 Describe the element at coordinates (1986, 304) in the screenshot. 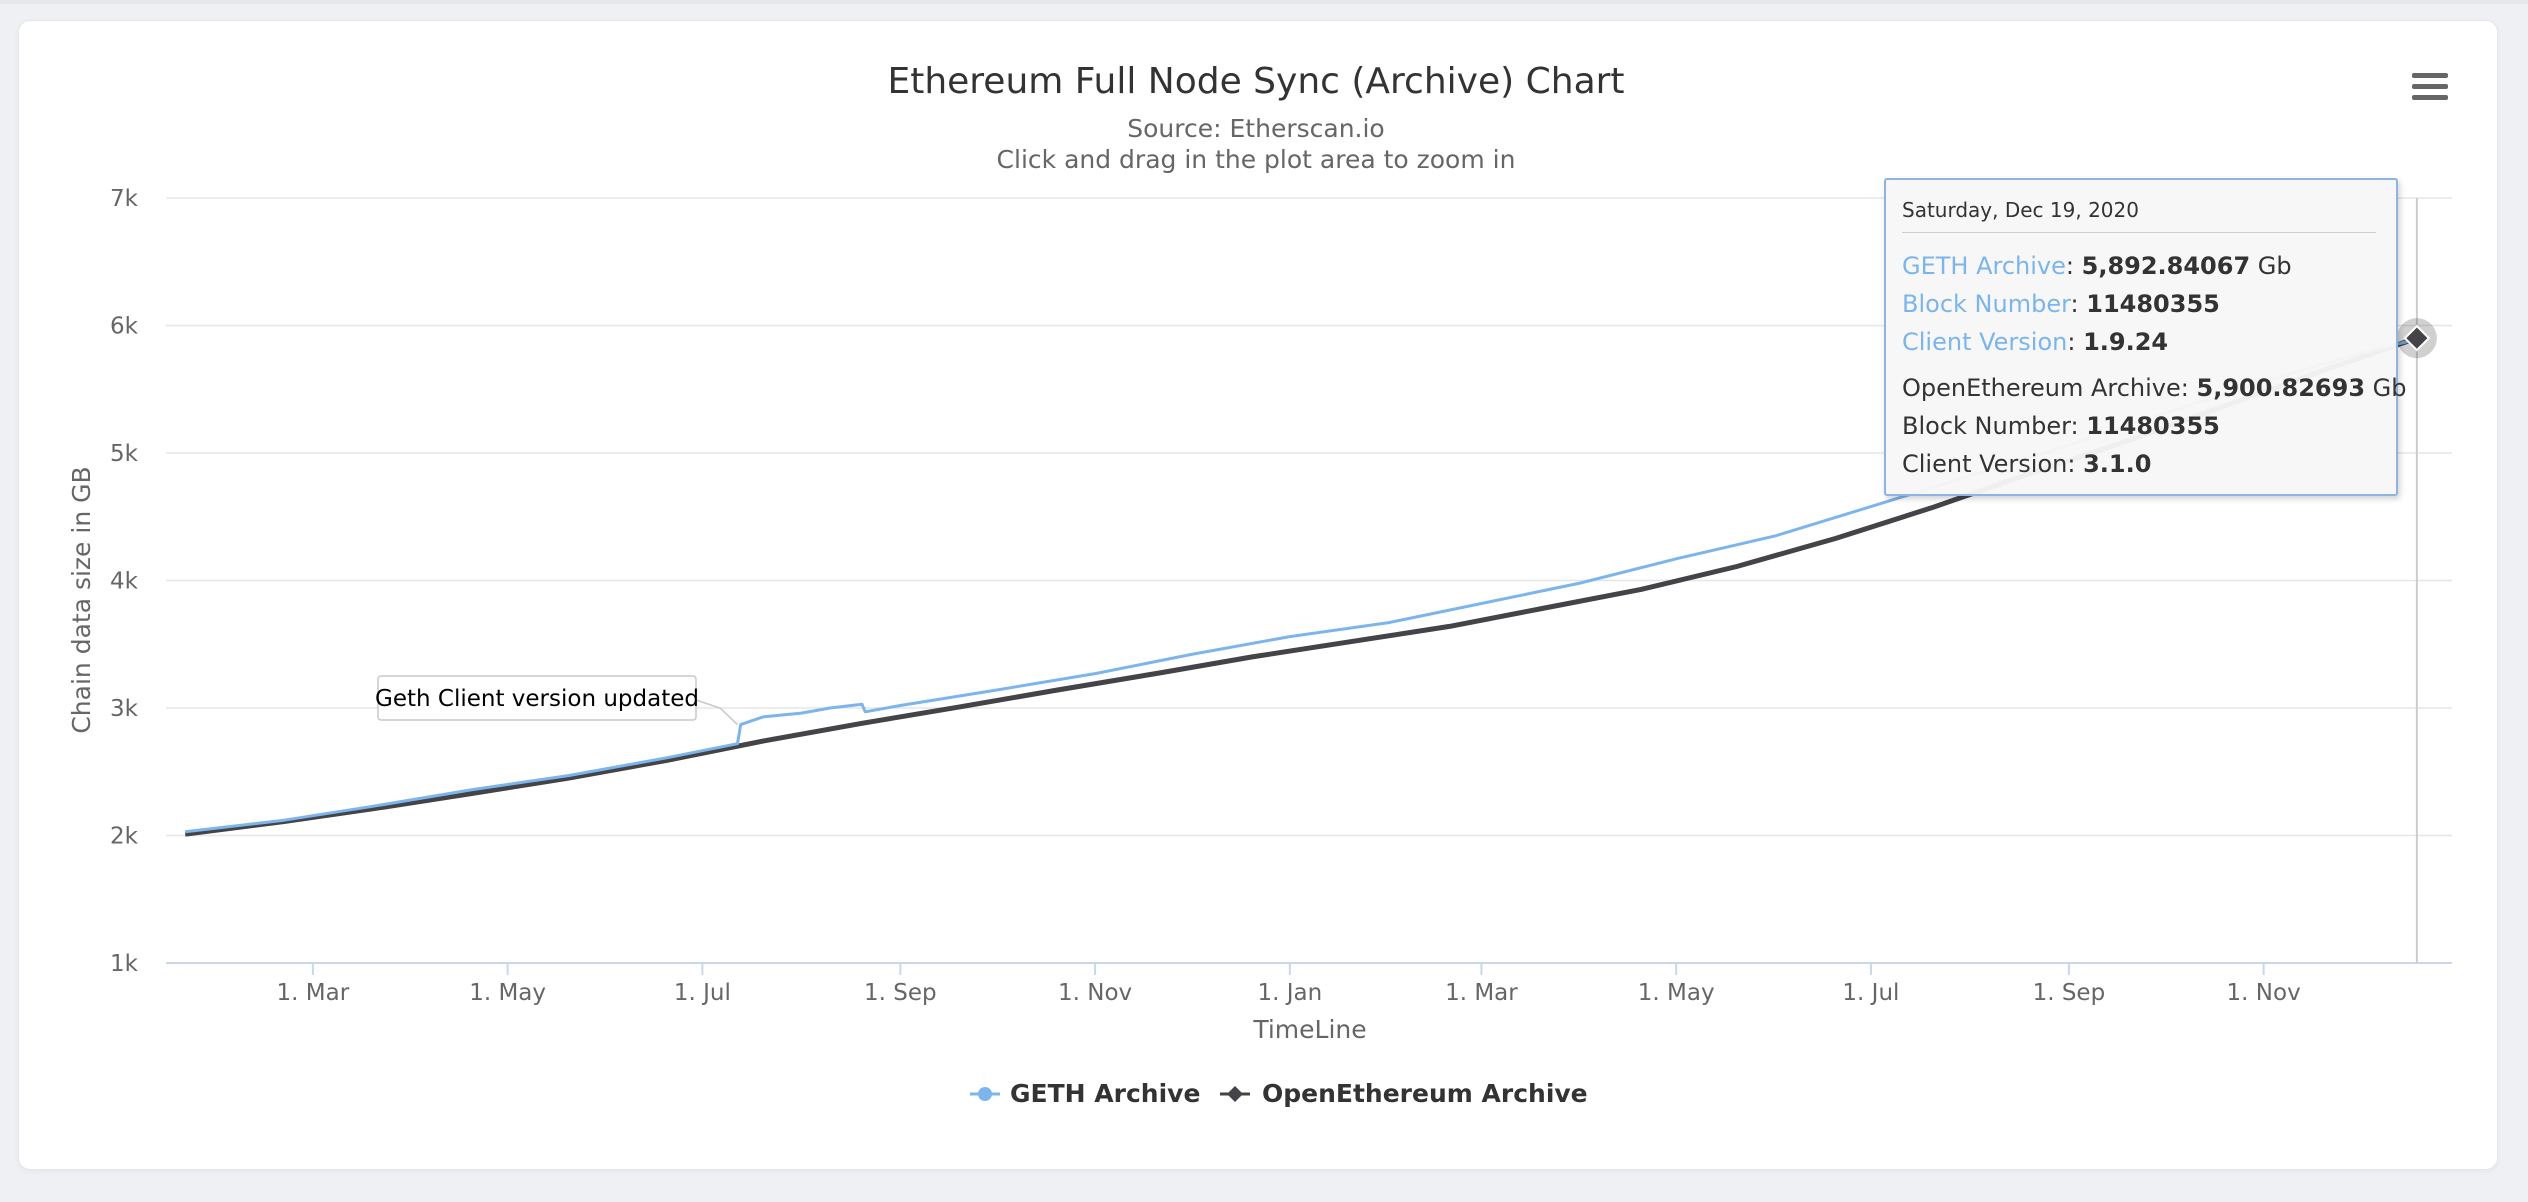

I see `tooltip-geth-block-label: Block Number` at that location.